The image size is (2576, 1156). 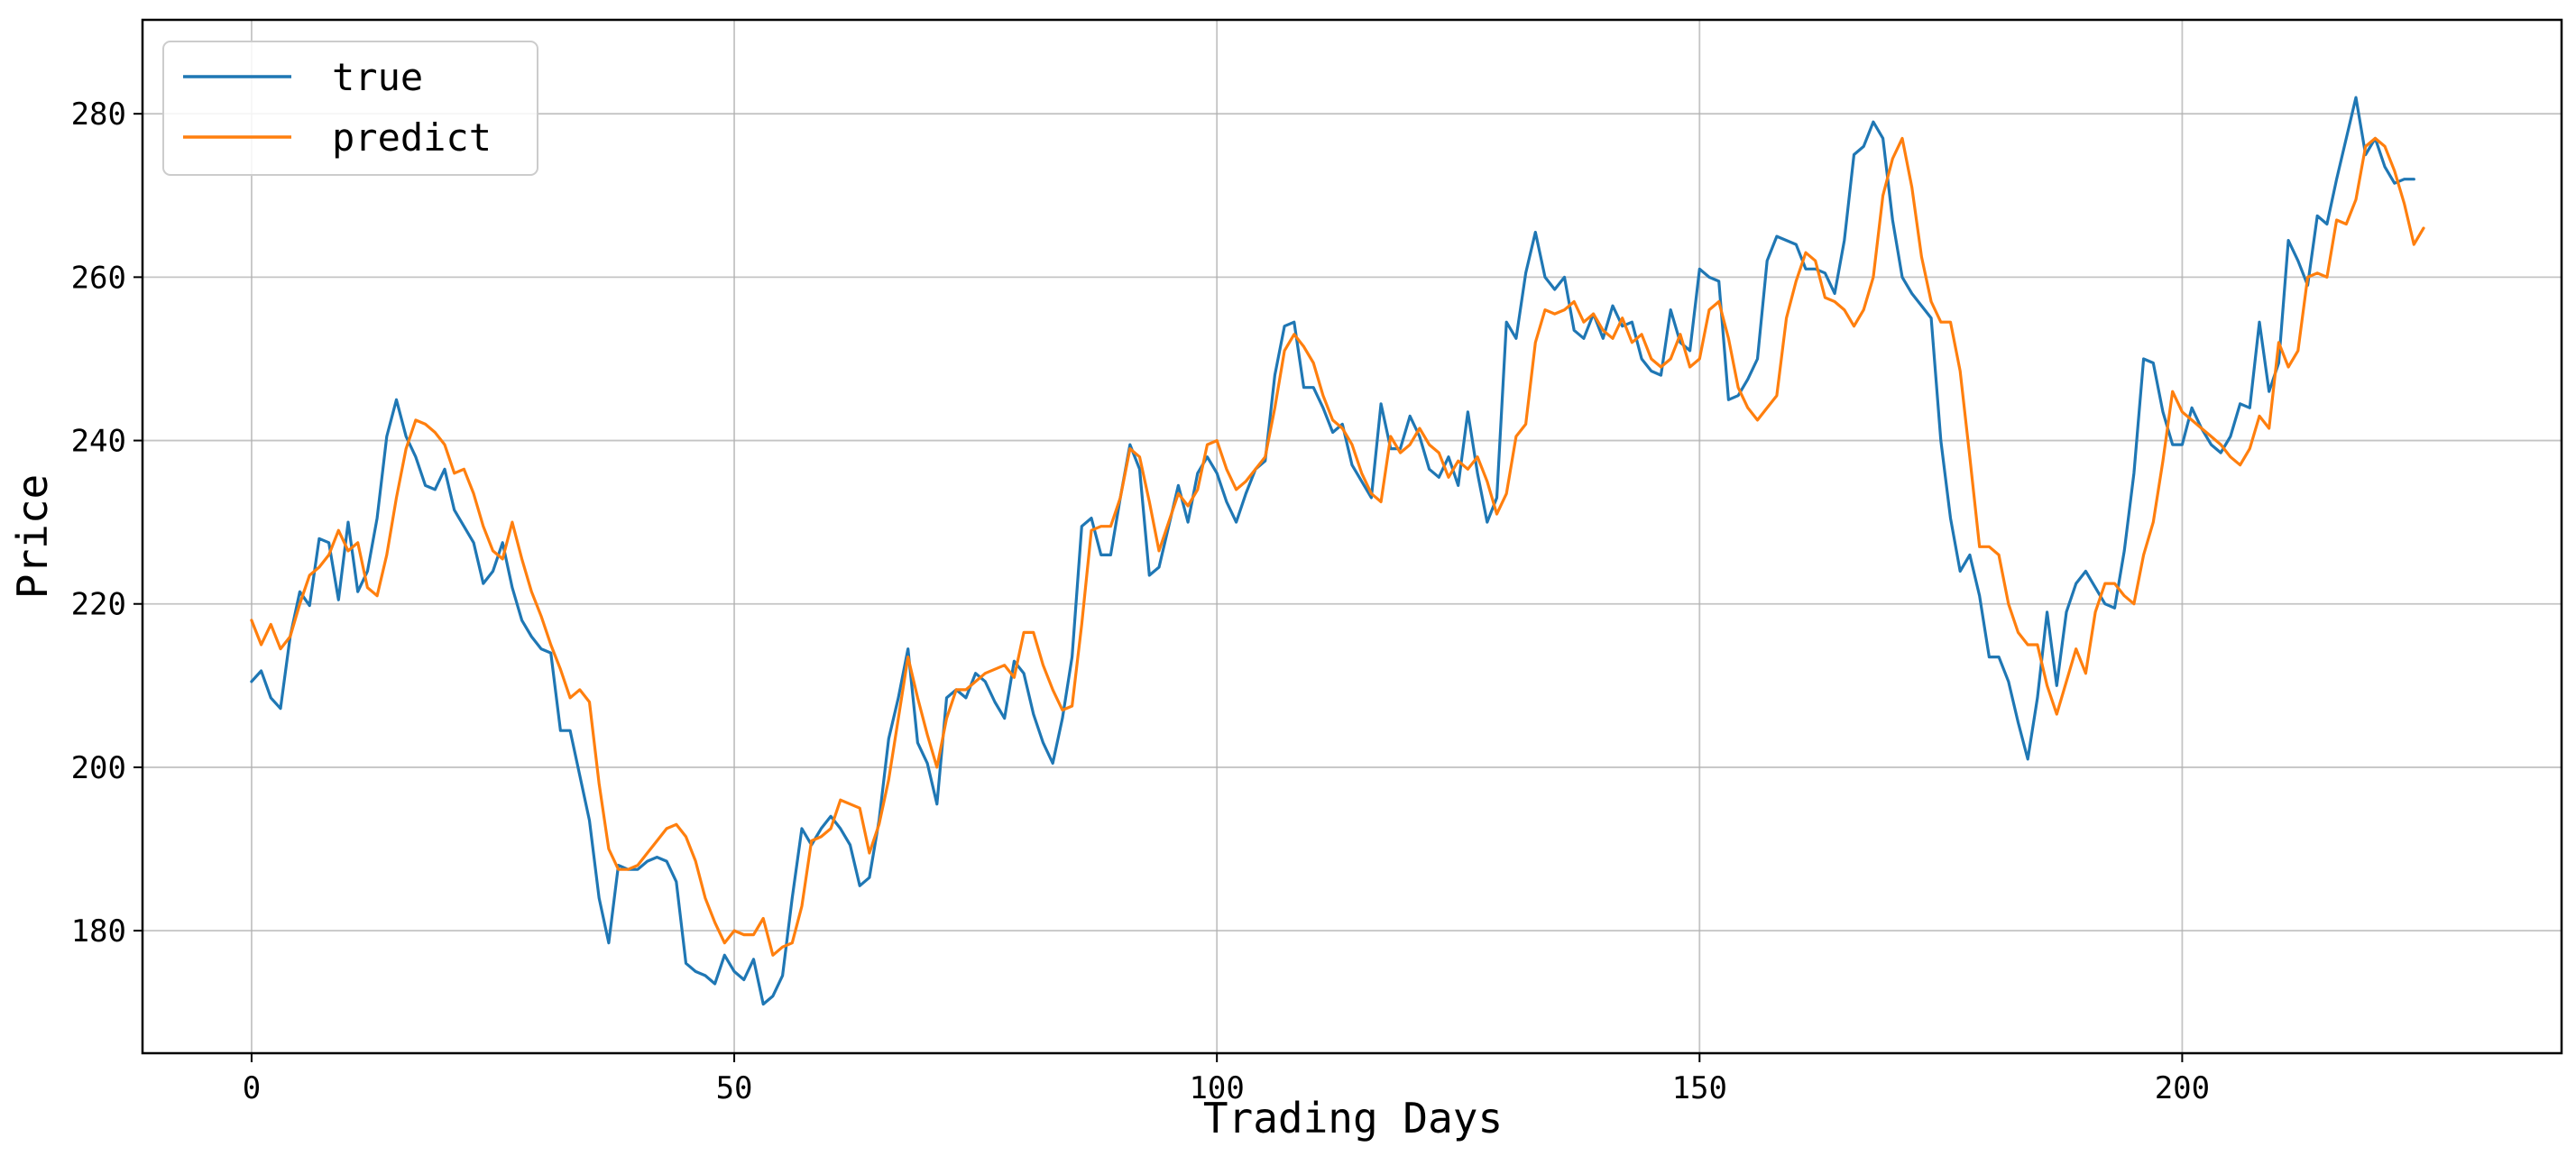 I want to click on x-tick-label: 100, so click(x=1216, y=1088).